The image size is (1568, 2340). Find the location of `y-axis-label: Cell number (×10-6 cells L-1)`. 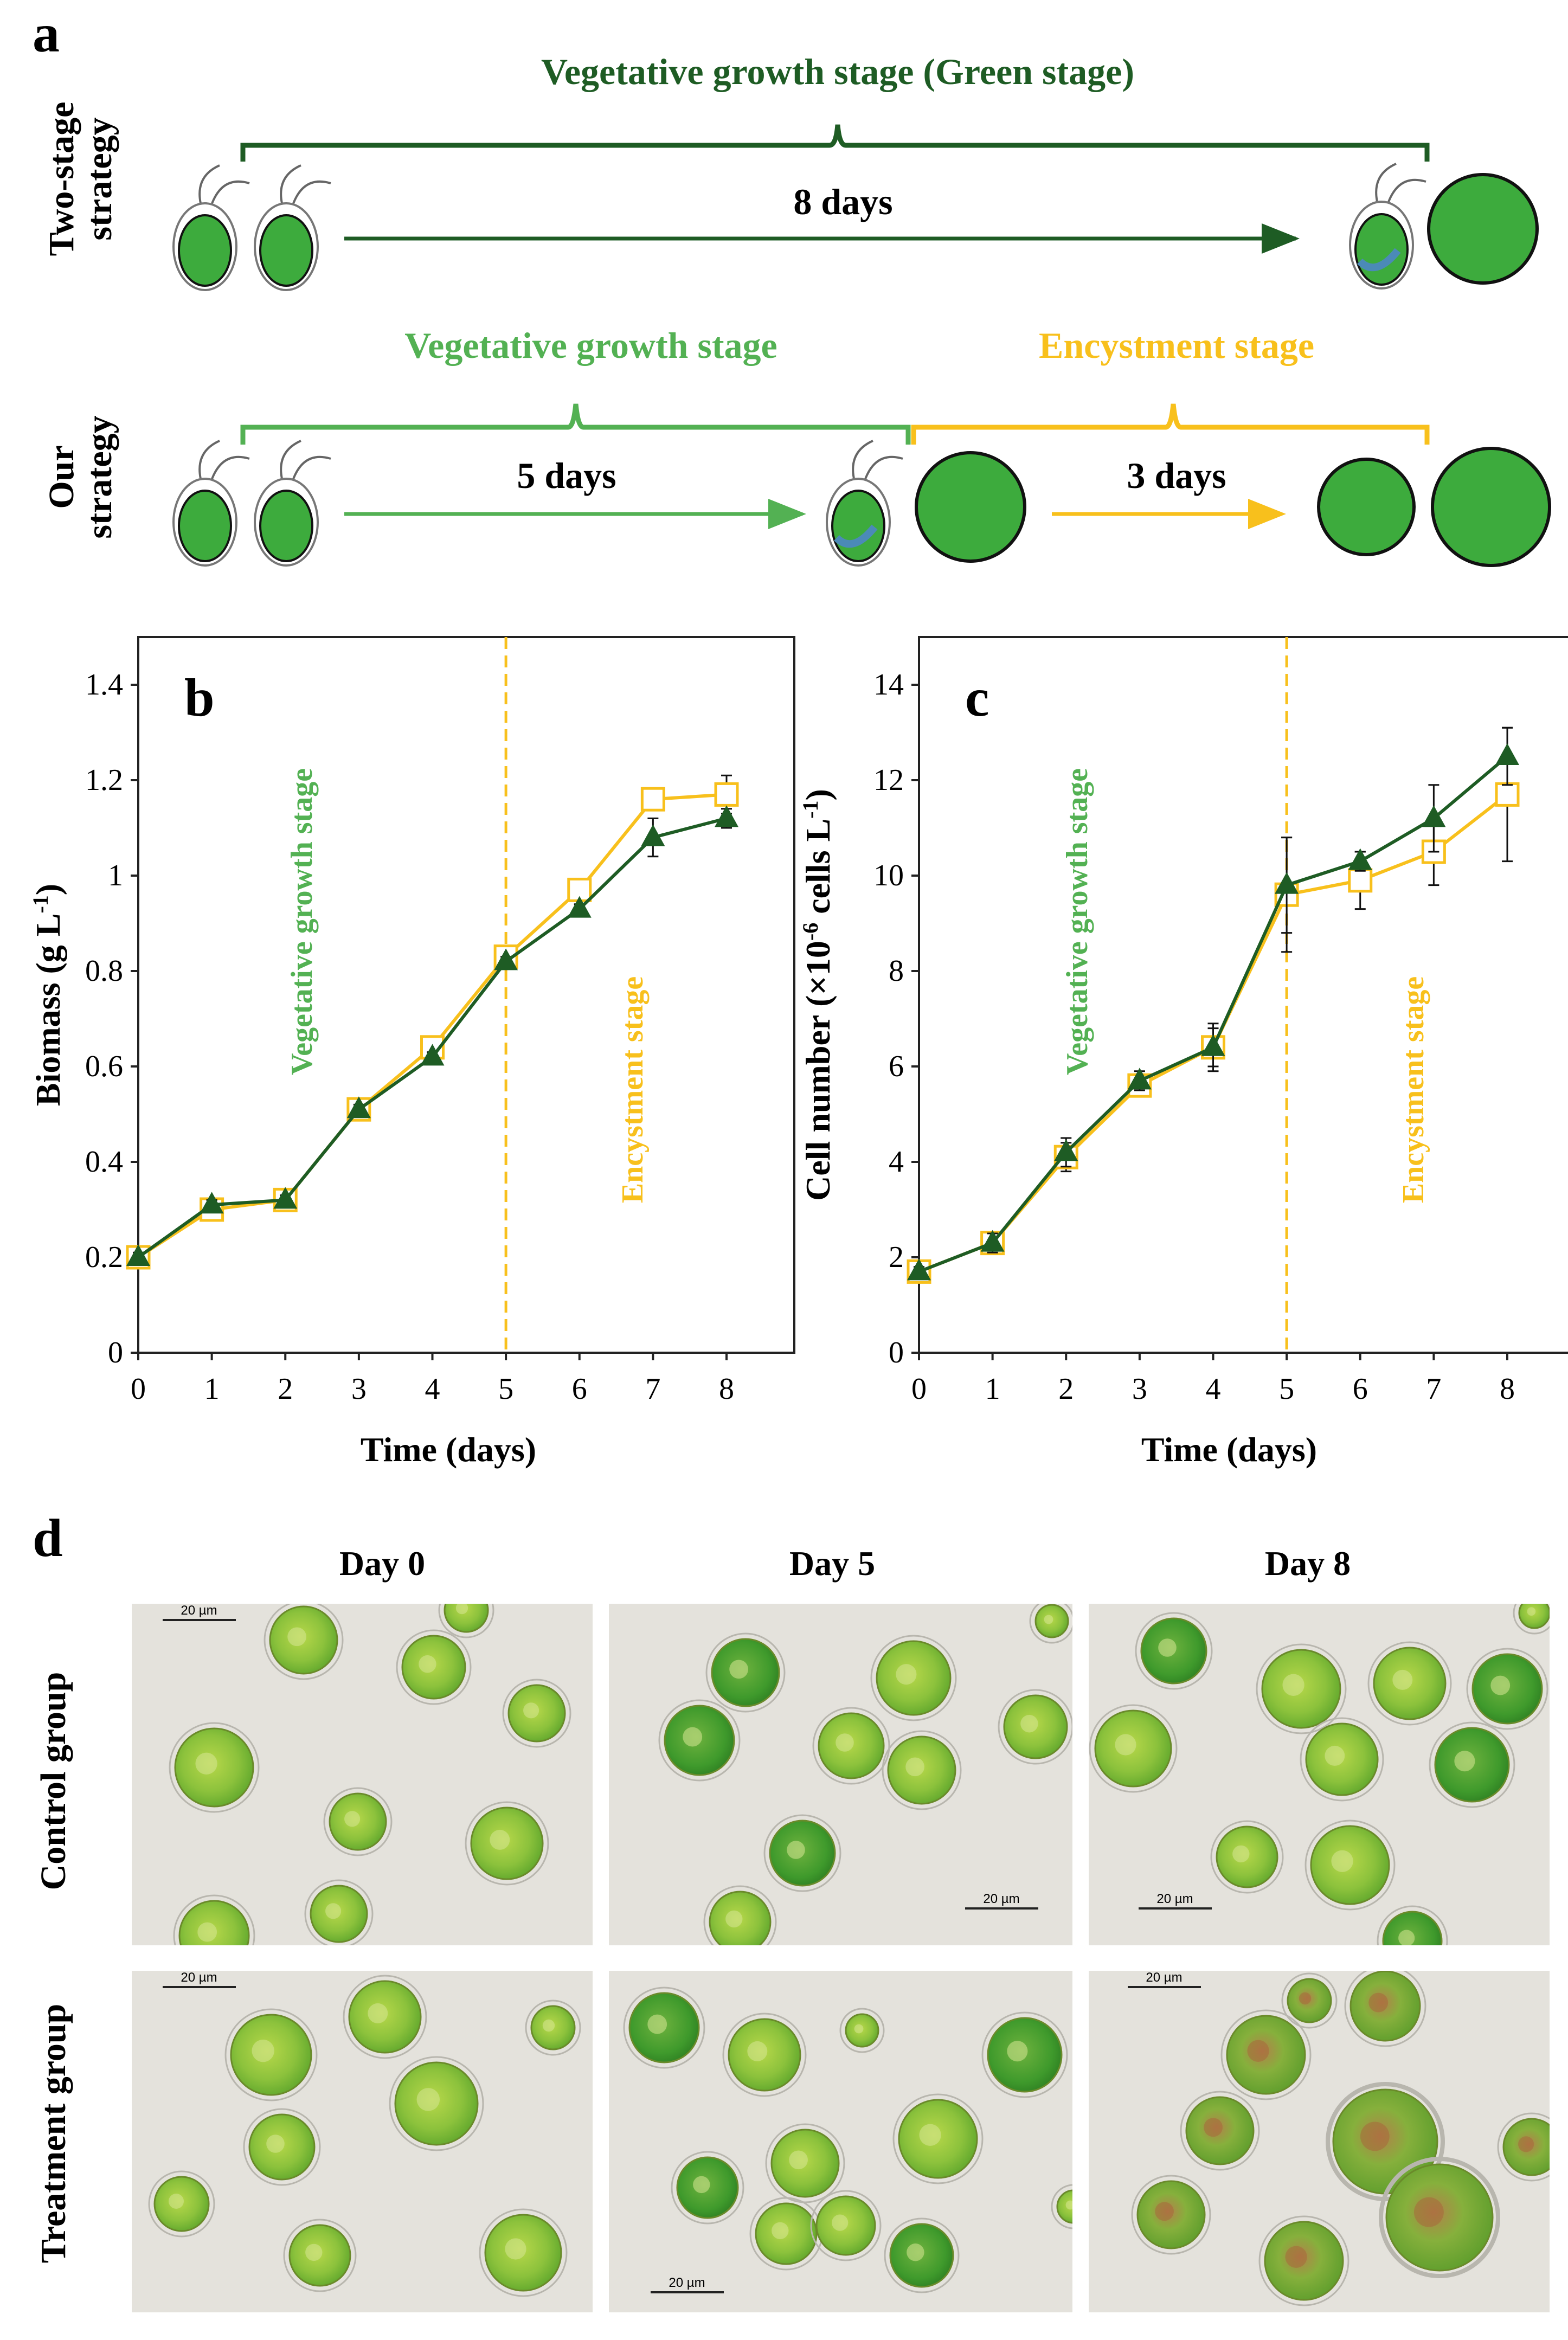

y-axis-label: Cell number (×10-6 cells L-1) is located at coordinates (818, 995).